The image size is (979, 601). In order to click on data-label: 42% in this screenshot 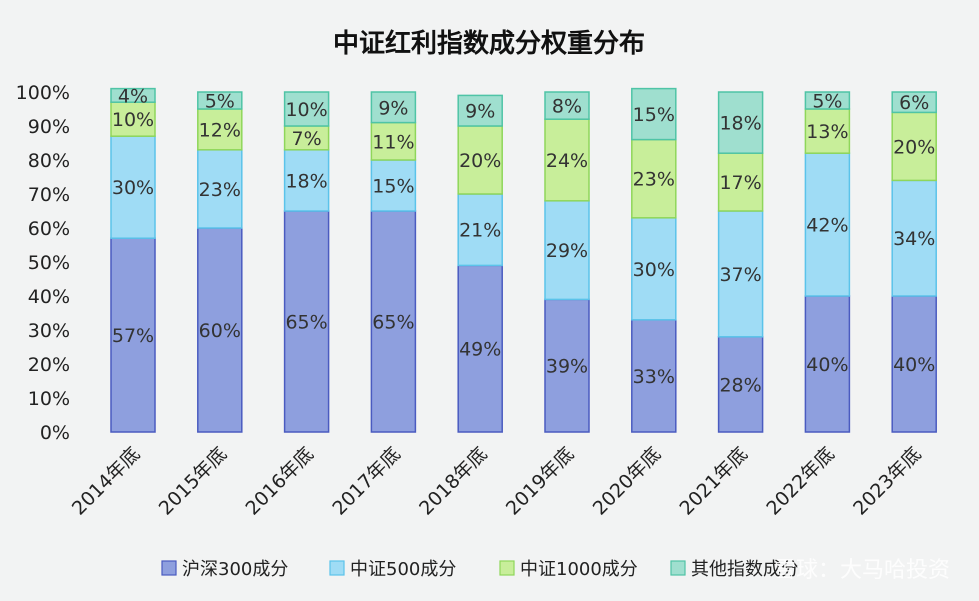, I will do `click(827, 226)`.